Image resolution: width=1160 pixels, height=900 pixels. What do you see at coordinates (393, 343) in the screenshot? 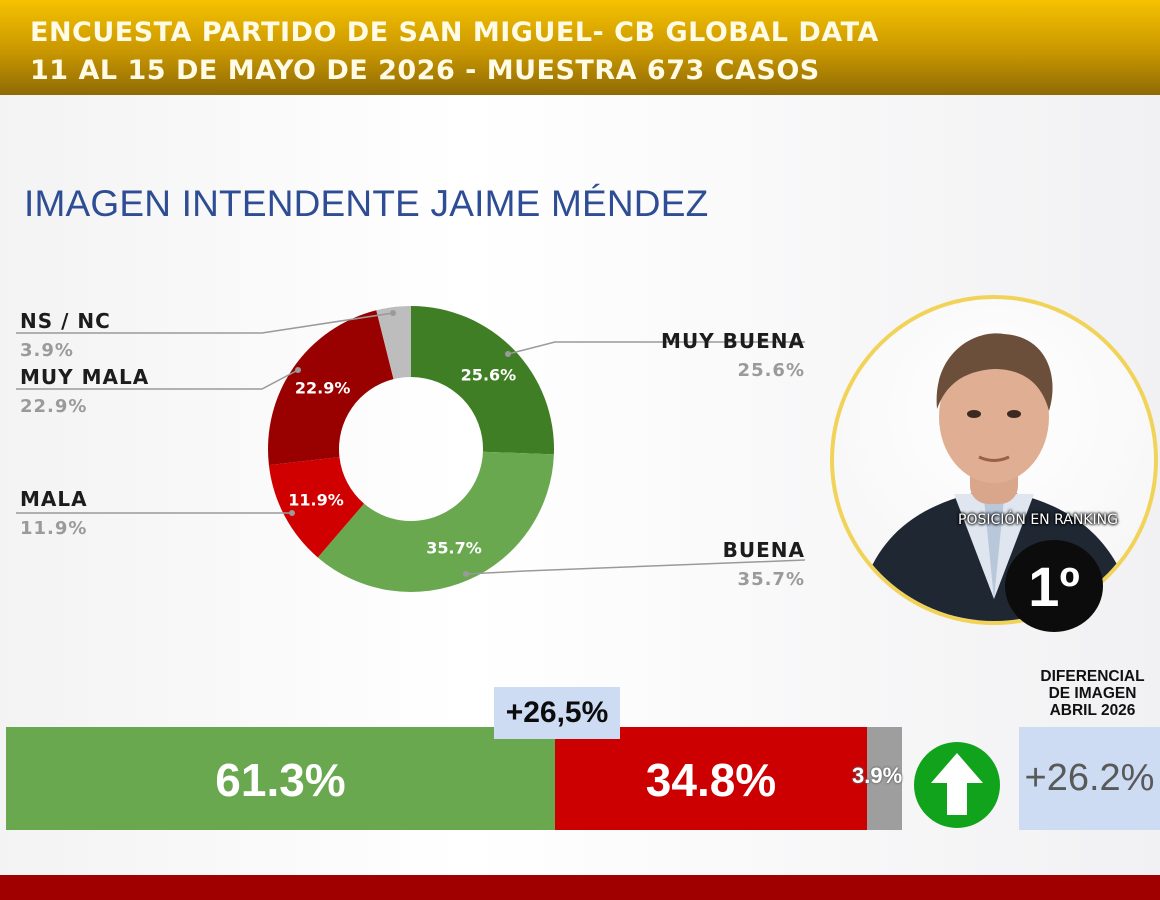
I see `donut-slice-ns-nc` at bounding box center [393, 343].